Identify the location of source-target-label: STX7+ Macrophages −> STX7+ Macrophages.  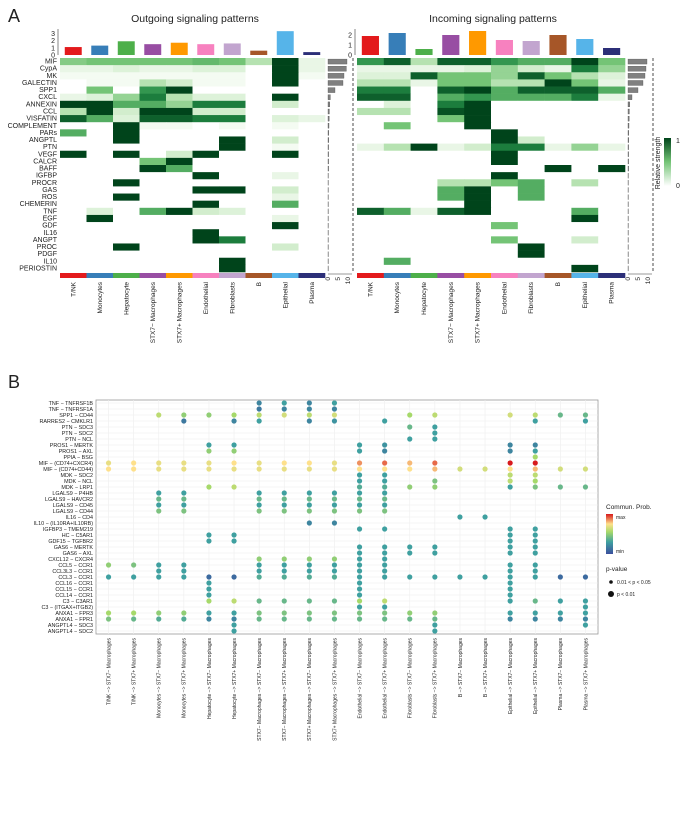
(335, 689).